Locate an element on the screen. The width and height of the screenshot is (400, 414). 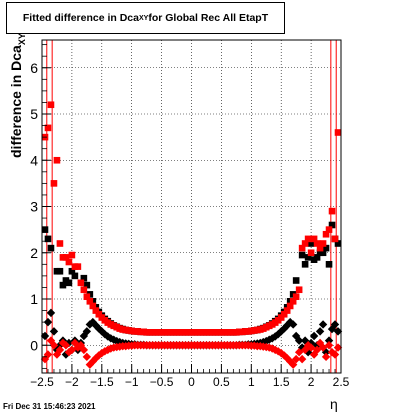
y-tick-label: 6 is located at coordinates (34, 68).